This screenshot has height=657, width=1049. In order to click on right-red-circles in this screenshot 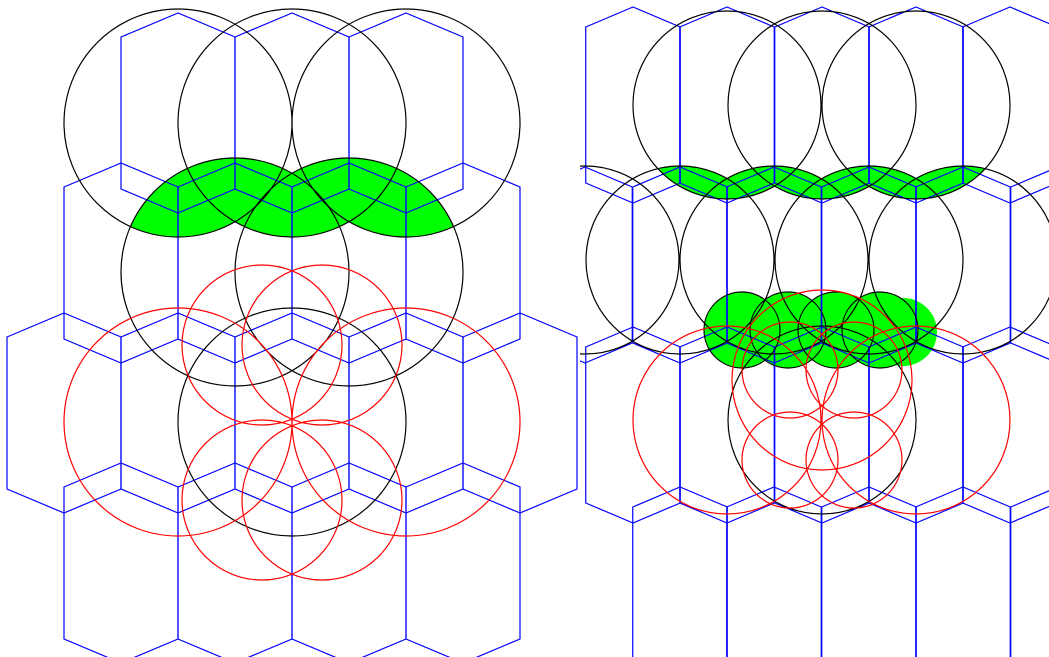, I will do `click(821, 402)`.